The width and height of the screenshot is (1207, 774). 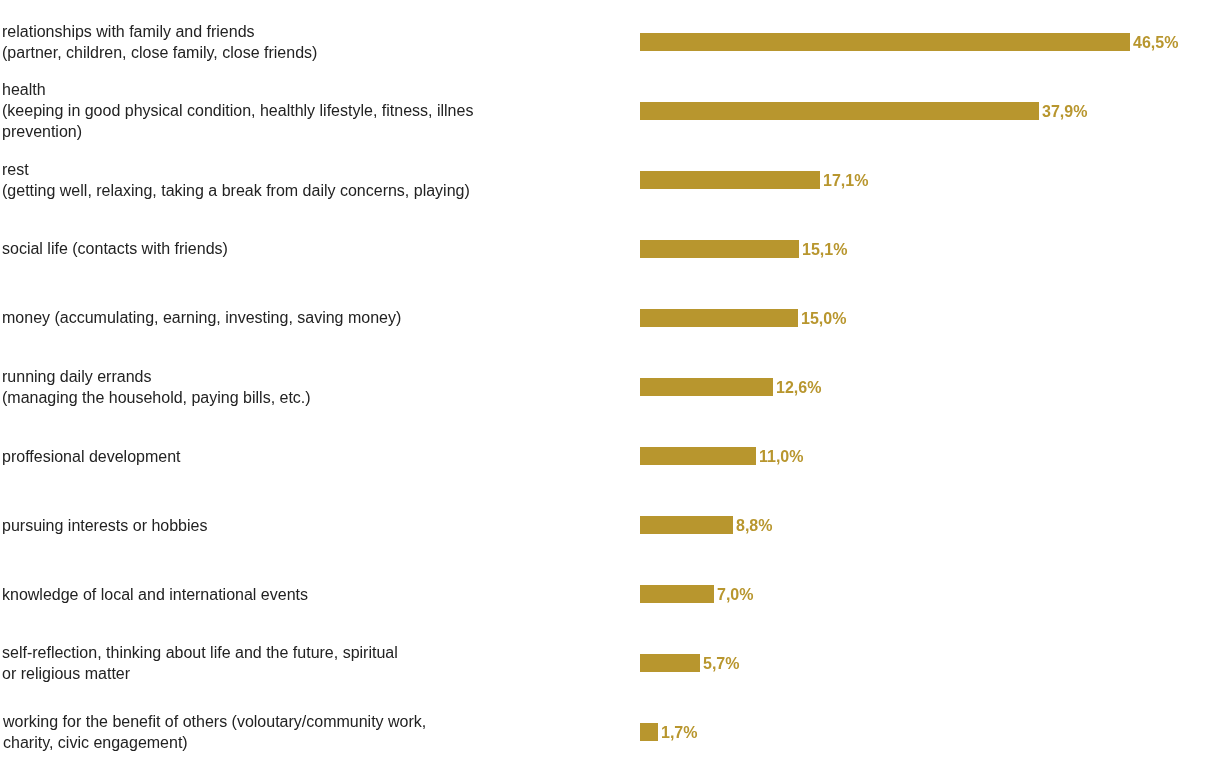 What do you see at coordinates (846, 180) in the screenshot?
I see `data-label: 17,1%` at bounding box center [846, 180].